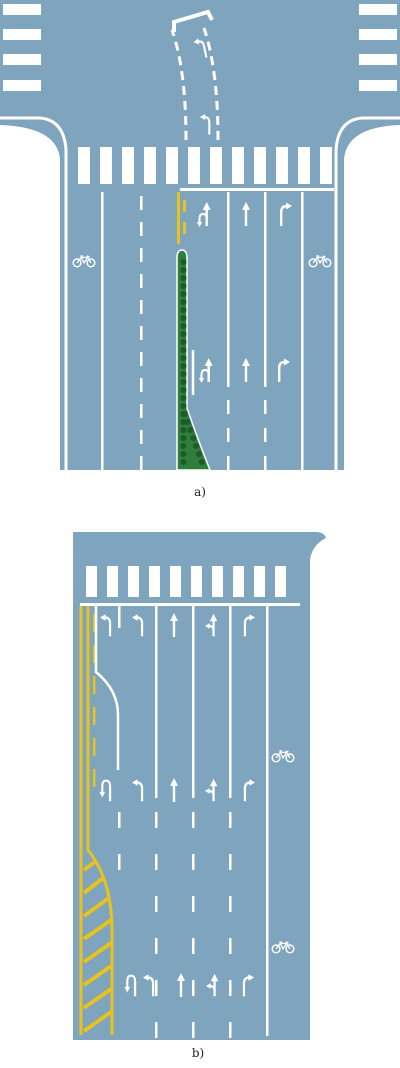 The image size is (400, 1068). What do you see at coordinates (195, 84) in the screenshot?
I see `figure-a-turn-guide-lines` at bounding box center [195, 84].